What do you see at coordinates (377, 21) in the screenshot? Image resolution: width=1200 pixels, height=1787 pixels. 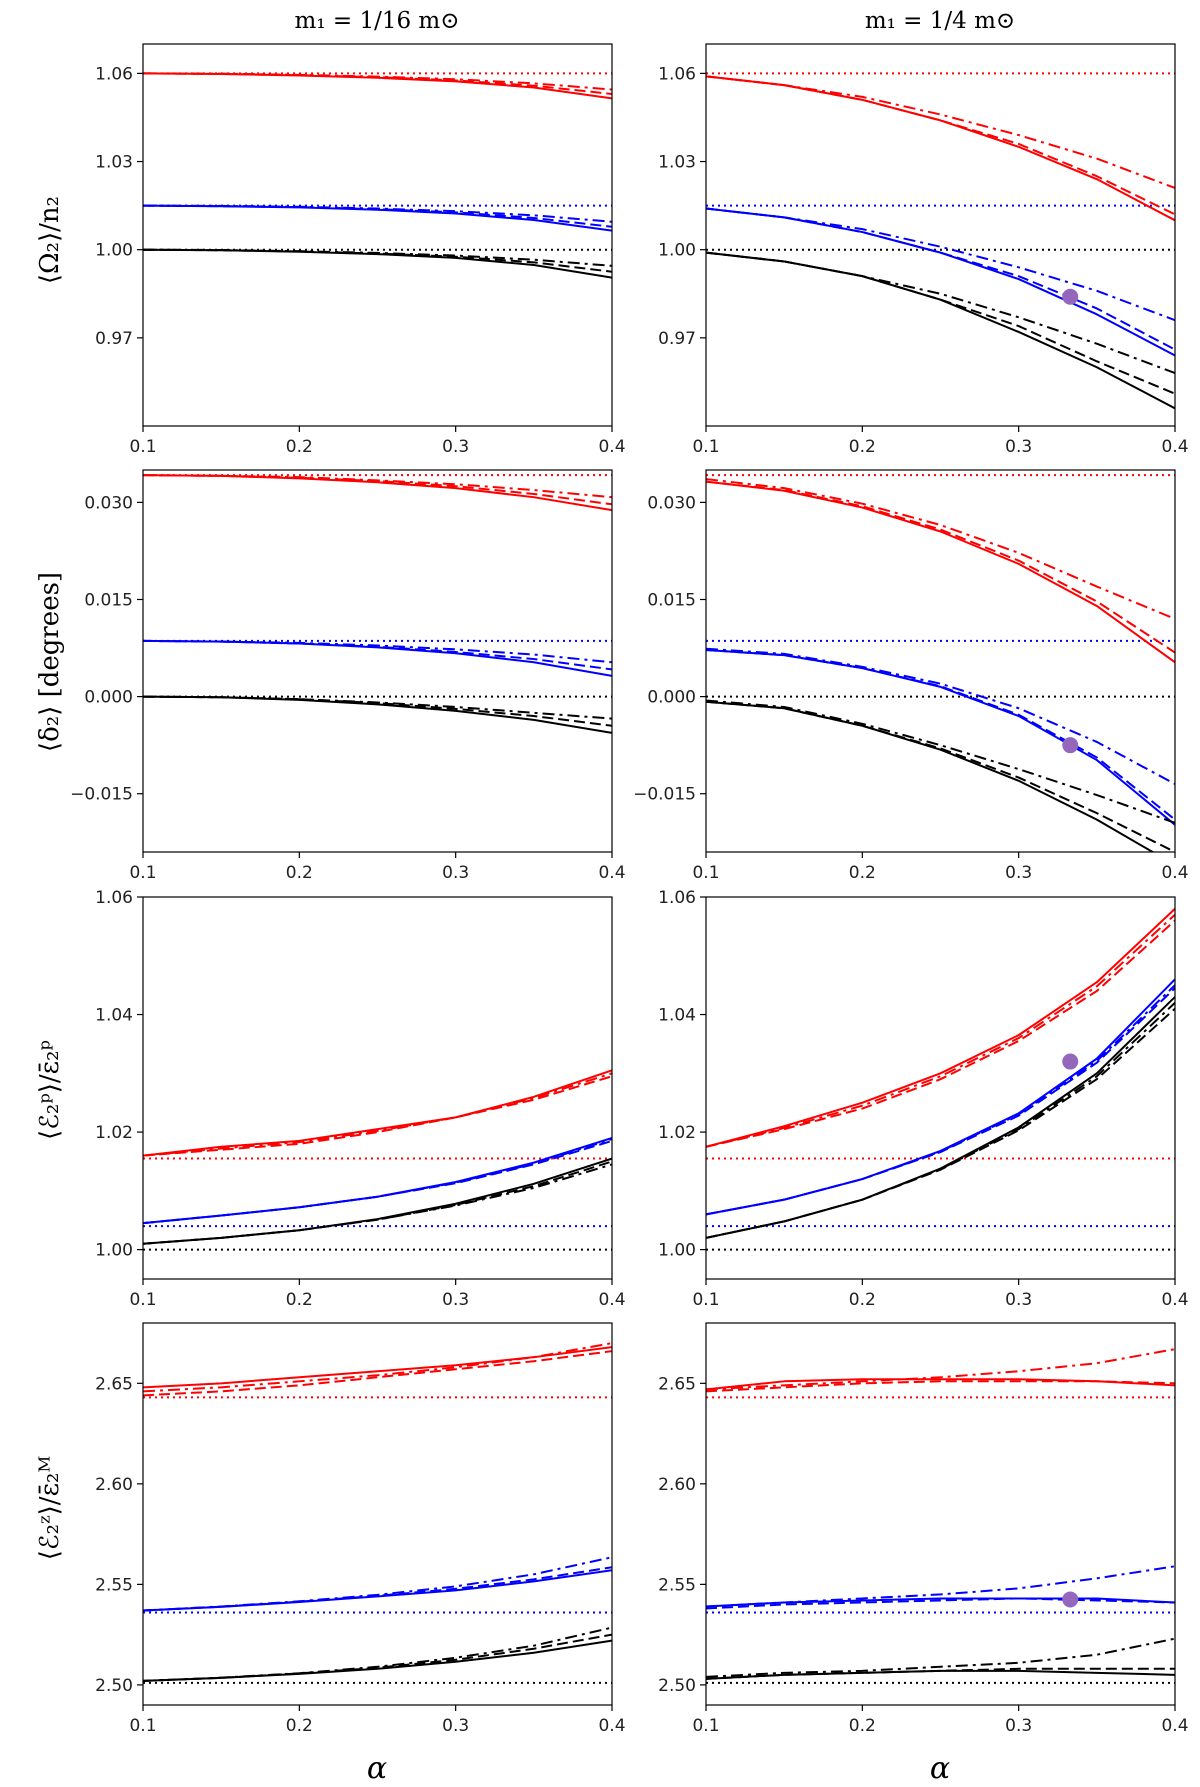 I see `col-title-left: m₁ = 1/16 m⊙` at bounding box center [377, 21].